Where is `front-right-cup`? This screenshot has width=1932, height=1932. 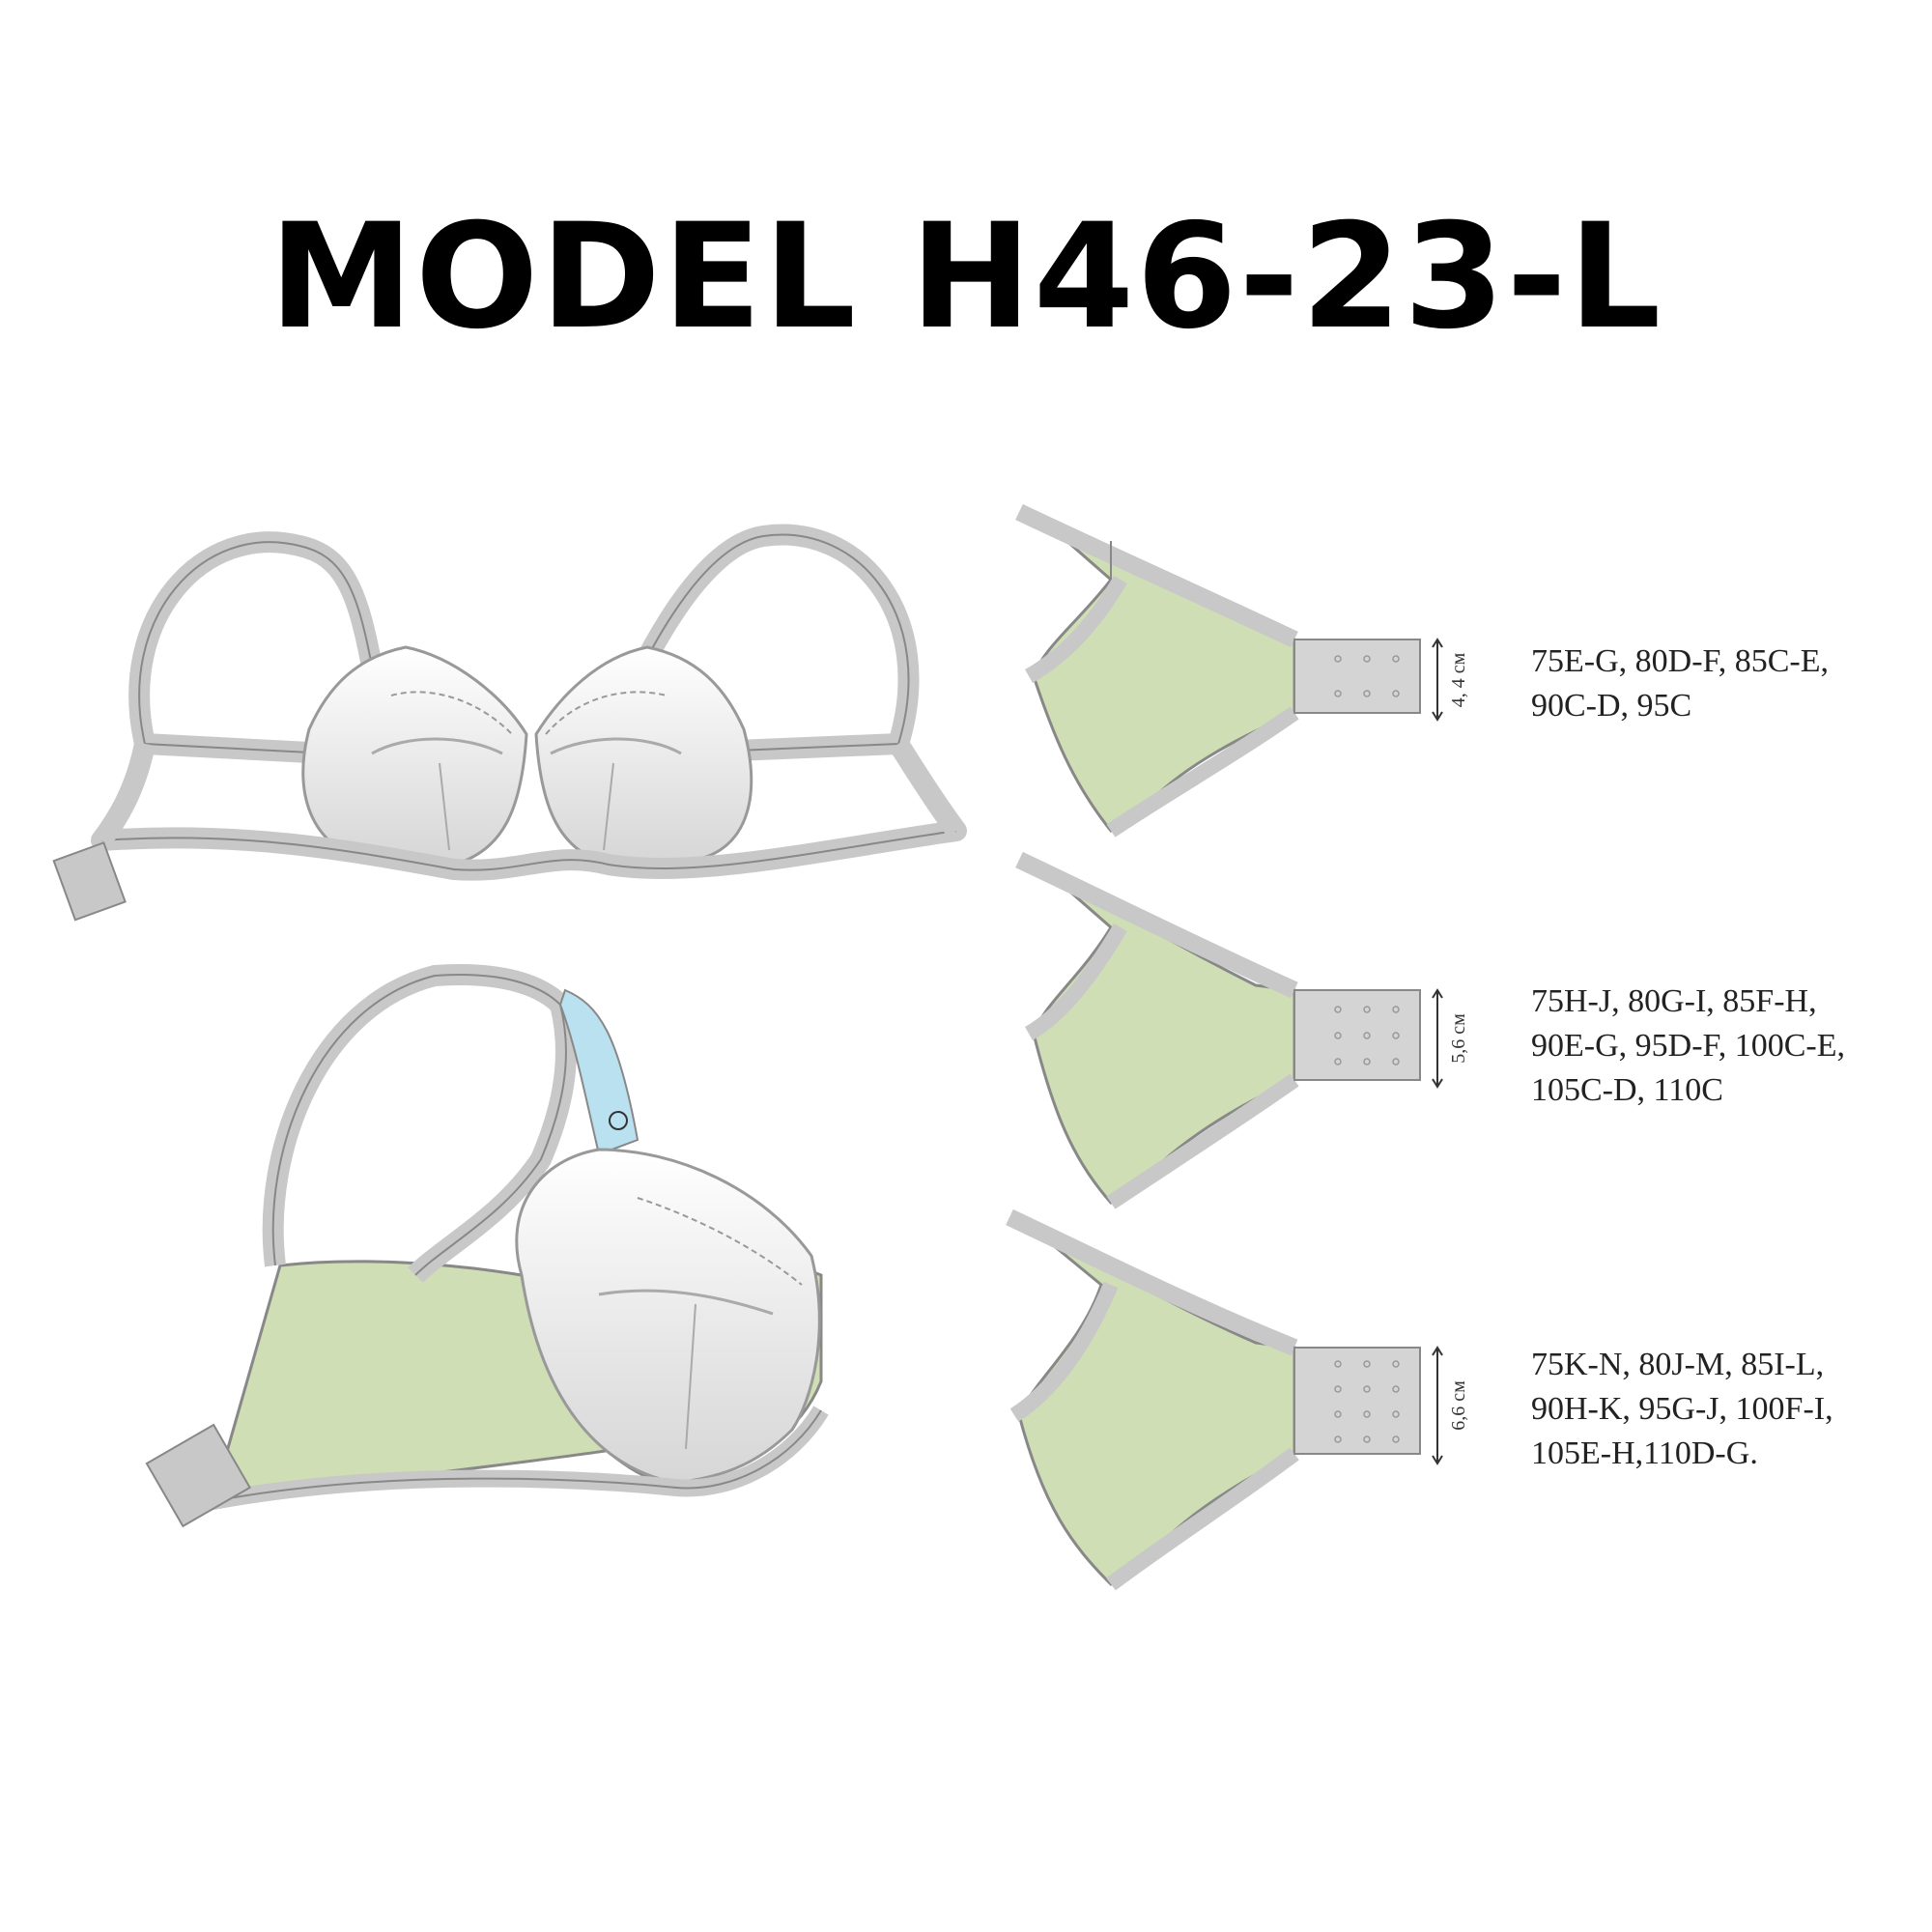
front-right-cup is located at coordinates (643, 756).